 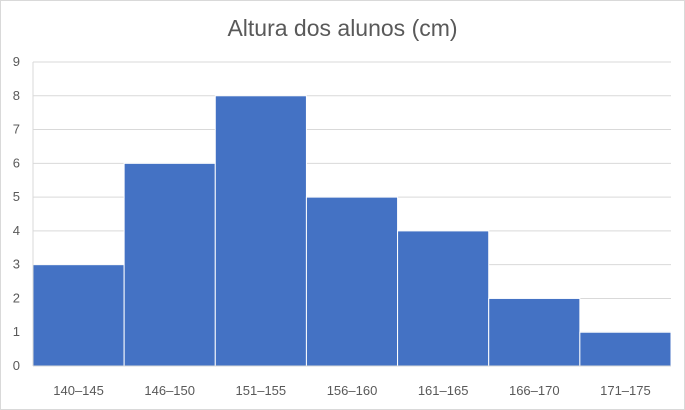 I want to click on y-tick-label: 2, so click(x=16, y=297).